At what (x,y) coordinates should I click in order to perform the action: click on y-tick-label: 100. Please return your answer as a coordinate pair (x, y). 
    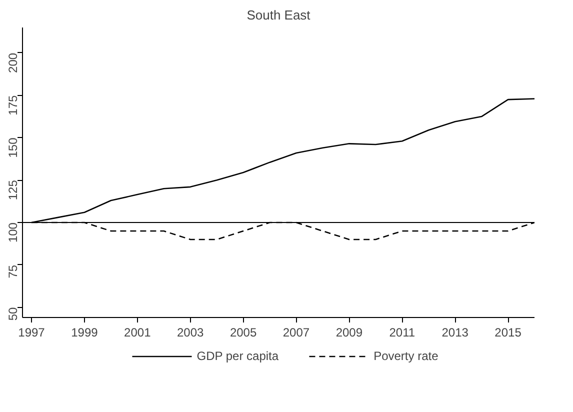
    Looking at the image, I should click on (13, 232).